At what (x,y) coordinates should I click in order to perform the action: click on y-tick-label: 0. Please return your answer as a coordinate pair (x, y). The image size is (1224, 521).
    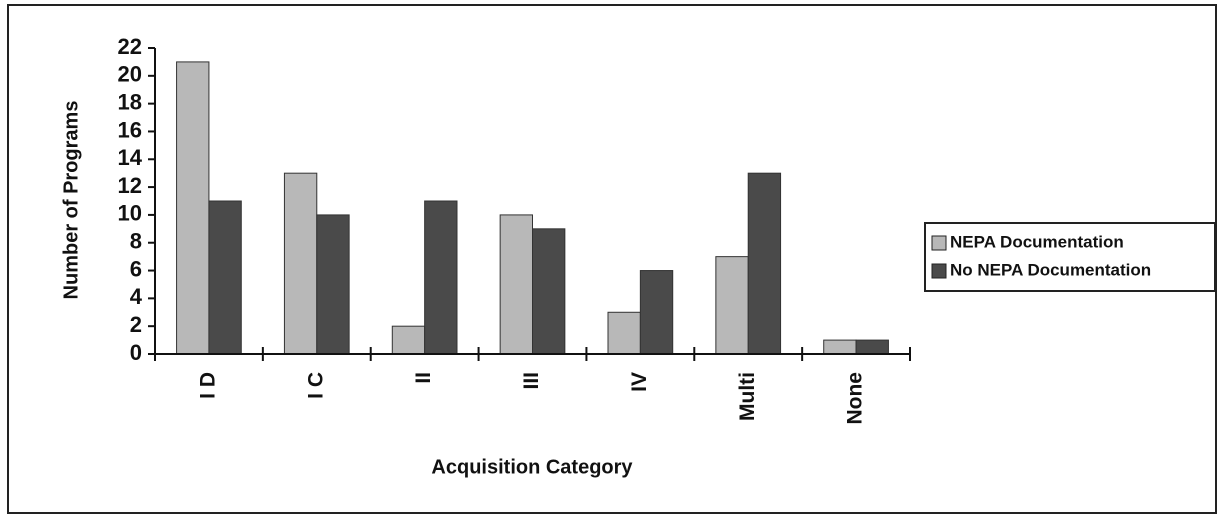
    Looking at the image, I should click on (136, 352).